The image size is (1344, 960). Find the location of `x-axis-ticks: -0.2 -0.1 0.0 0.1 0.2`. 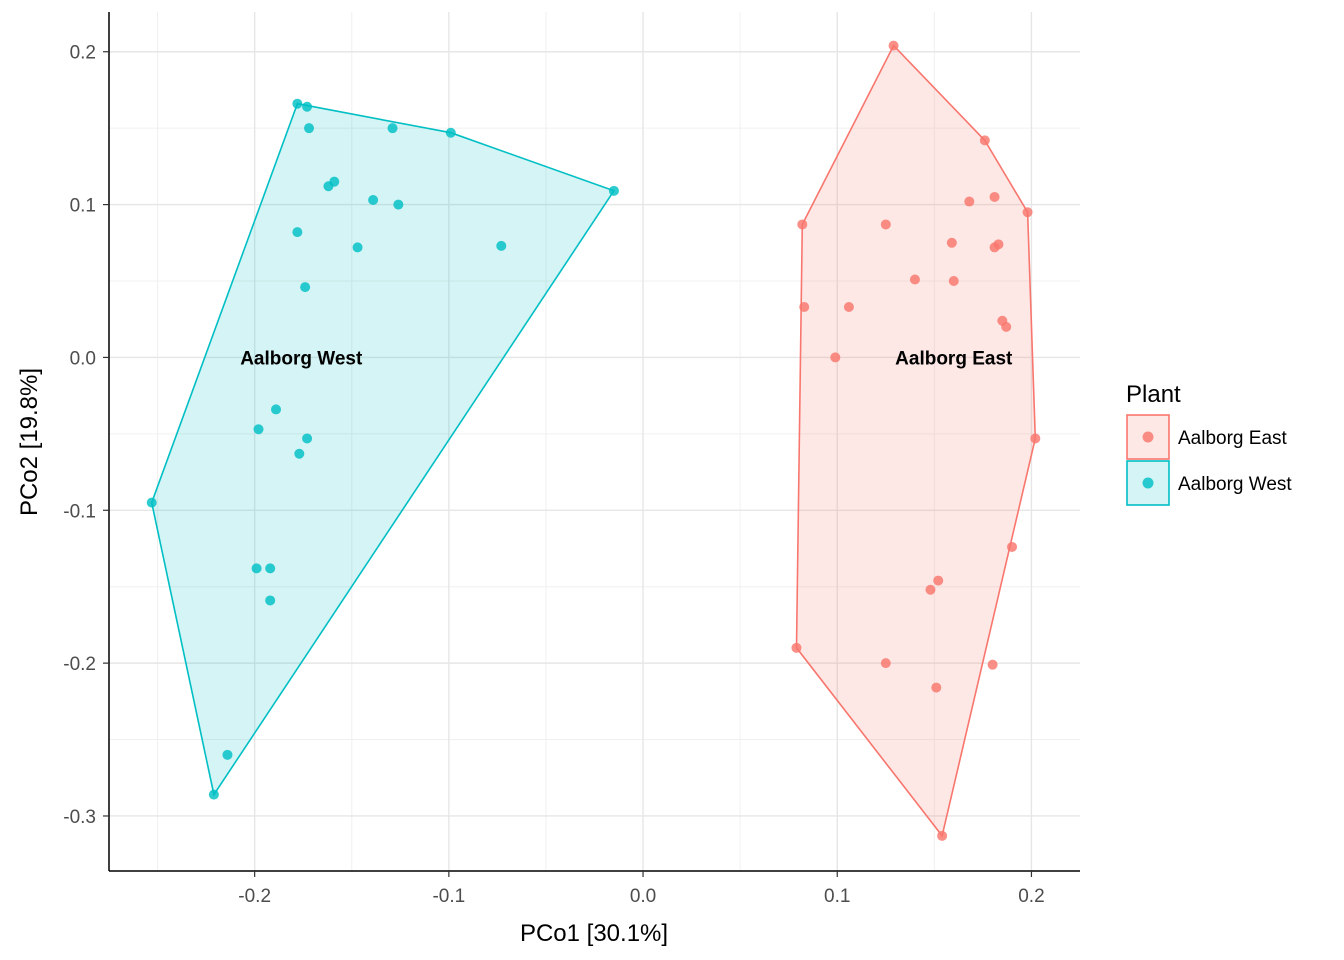

x-axis-ticks: -0.2 -0.1 0.0 0.1 0.2 is located at coordinates (641, 889).